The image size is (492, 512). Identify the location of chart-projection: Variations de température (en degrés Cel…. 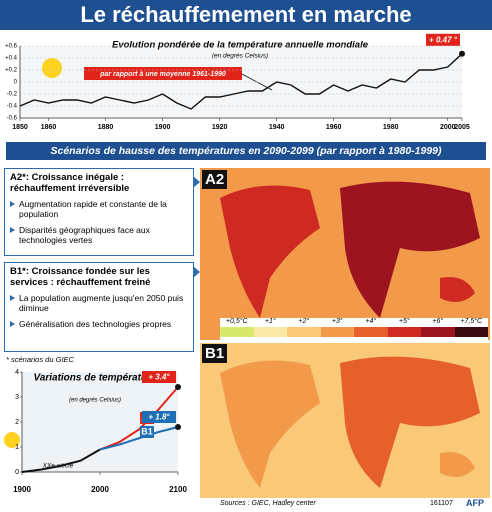
(95, 431).